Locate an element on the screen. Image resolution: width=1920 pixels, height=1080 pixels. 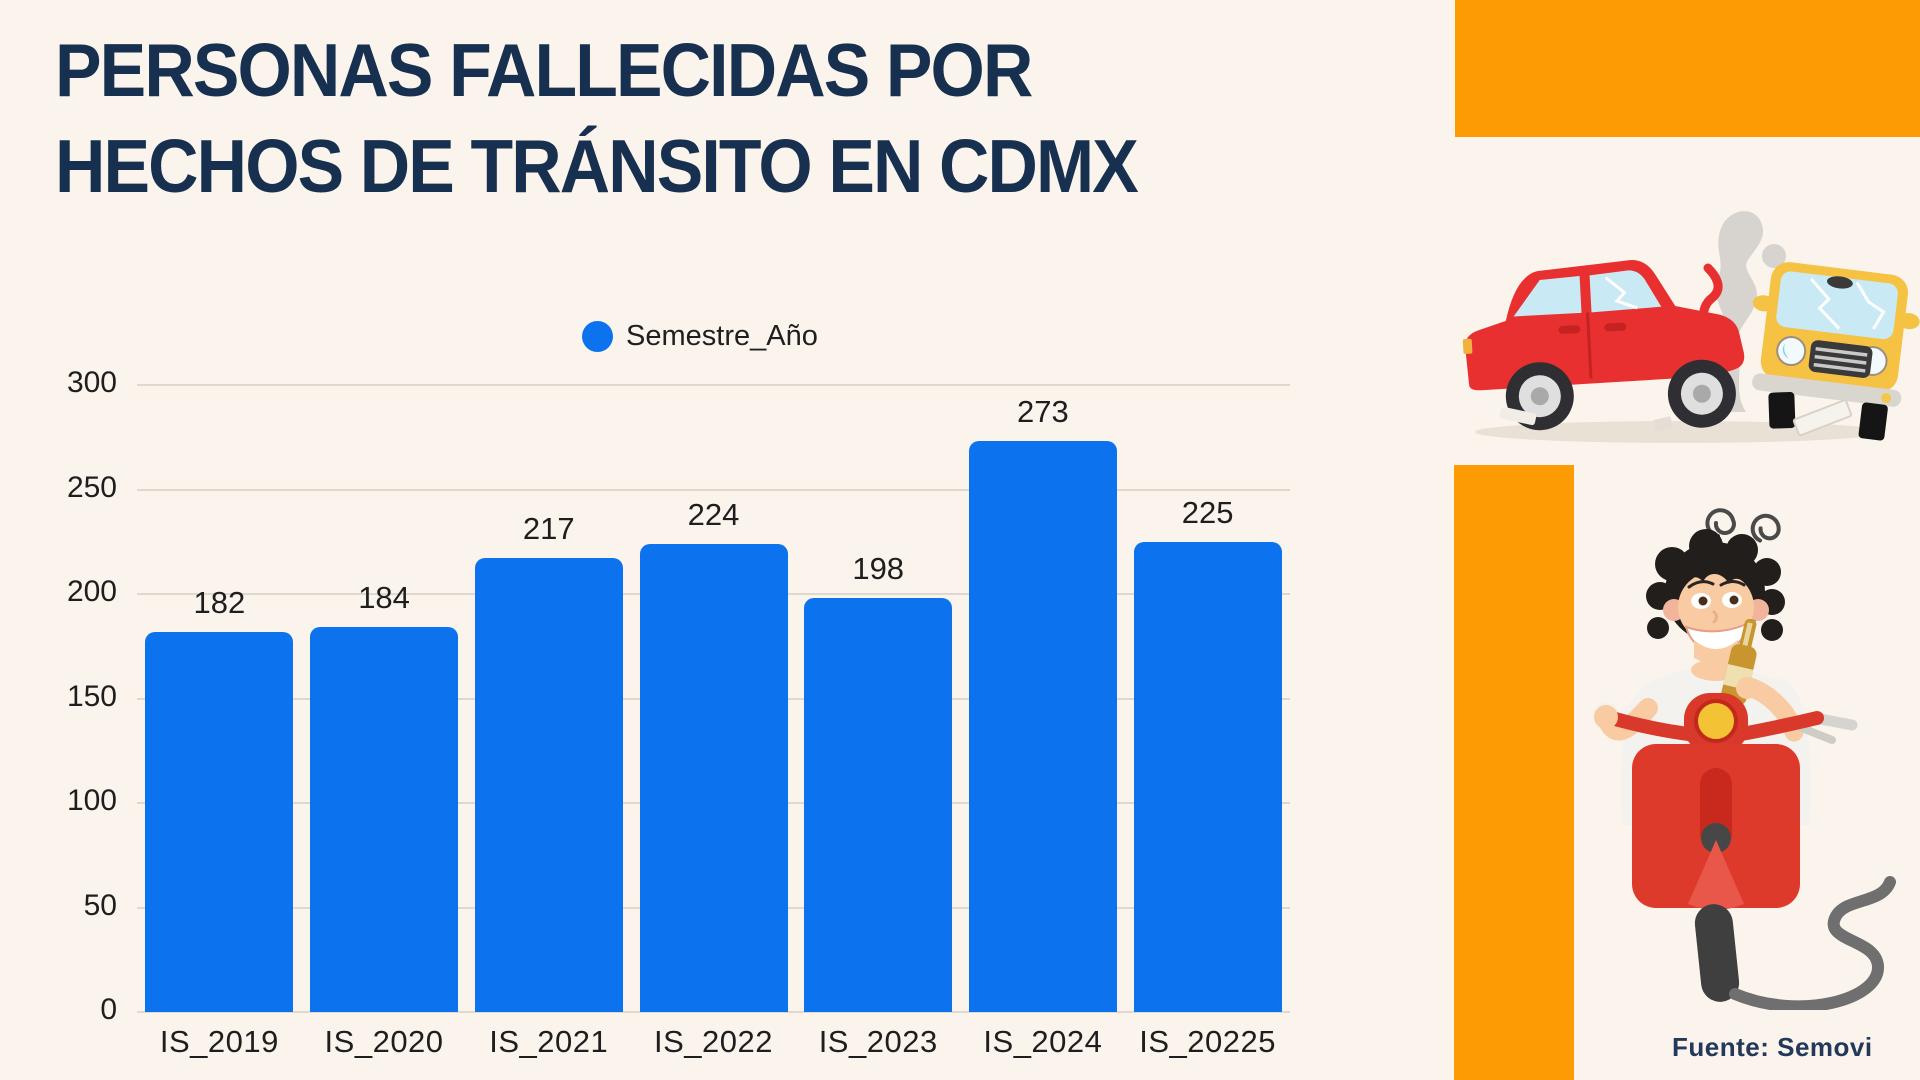
bar-value-label: 224 is located at coordinates (713, 514).